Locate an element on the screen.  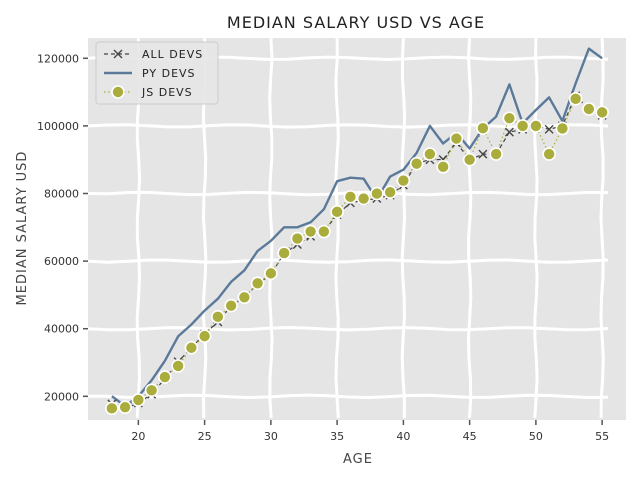
y-tick-label: 60000 is located at coordinates (61, 261).